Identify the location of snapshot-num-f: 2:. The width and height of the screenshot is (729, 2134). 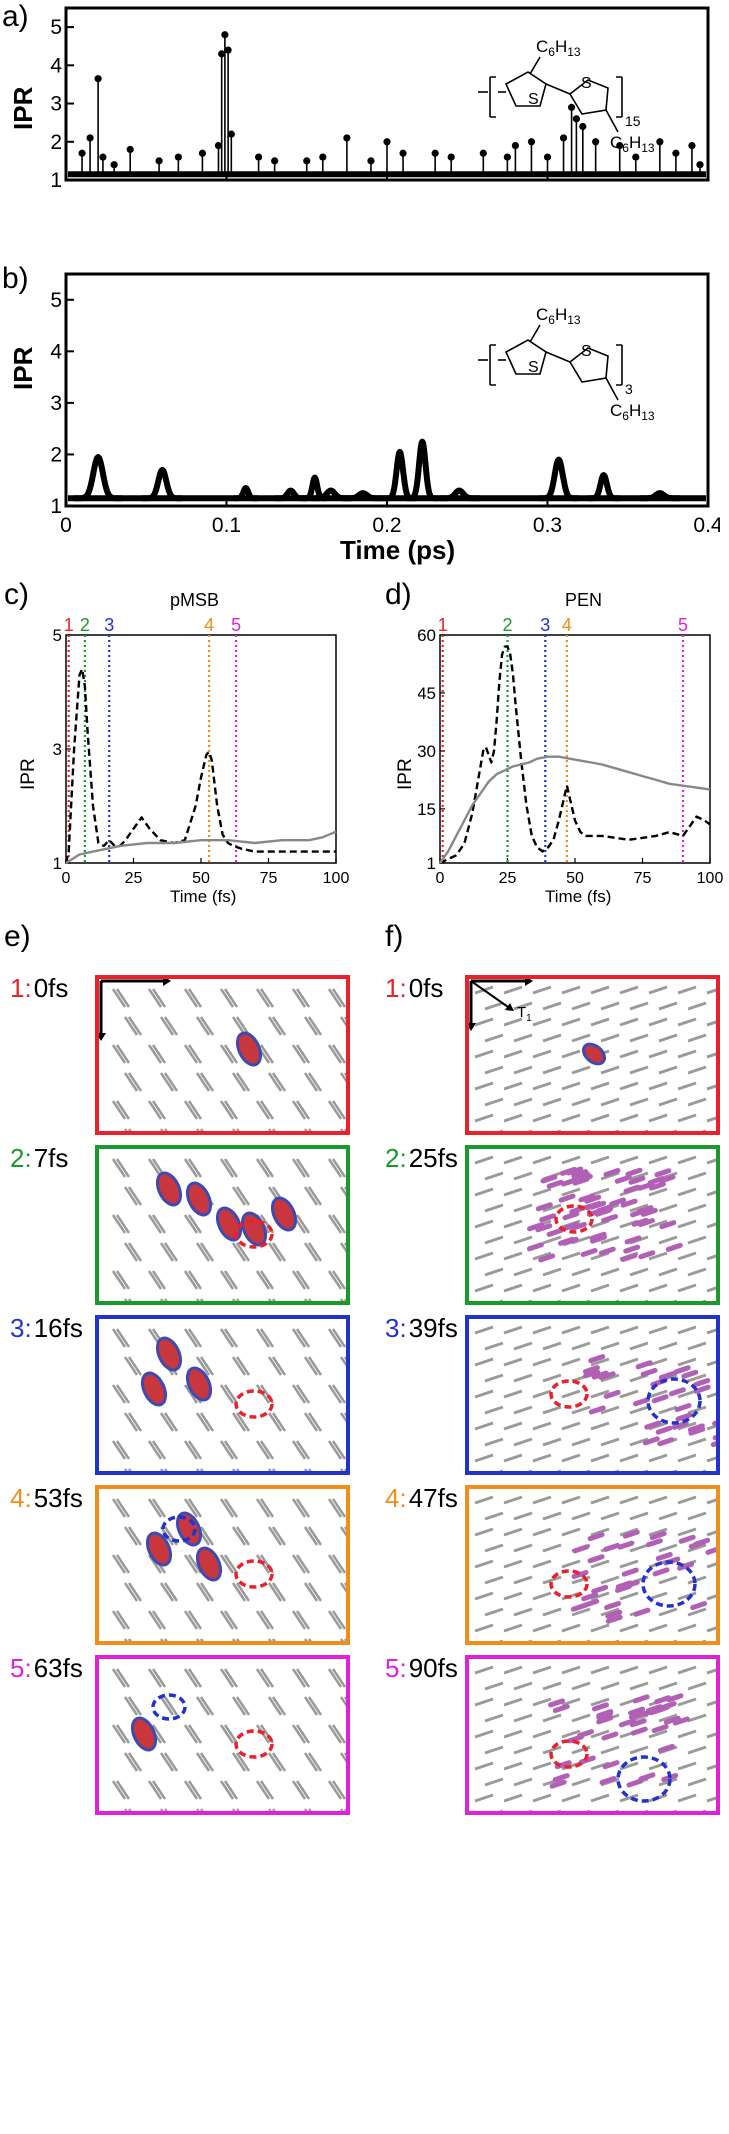
(396, 1158).